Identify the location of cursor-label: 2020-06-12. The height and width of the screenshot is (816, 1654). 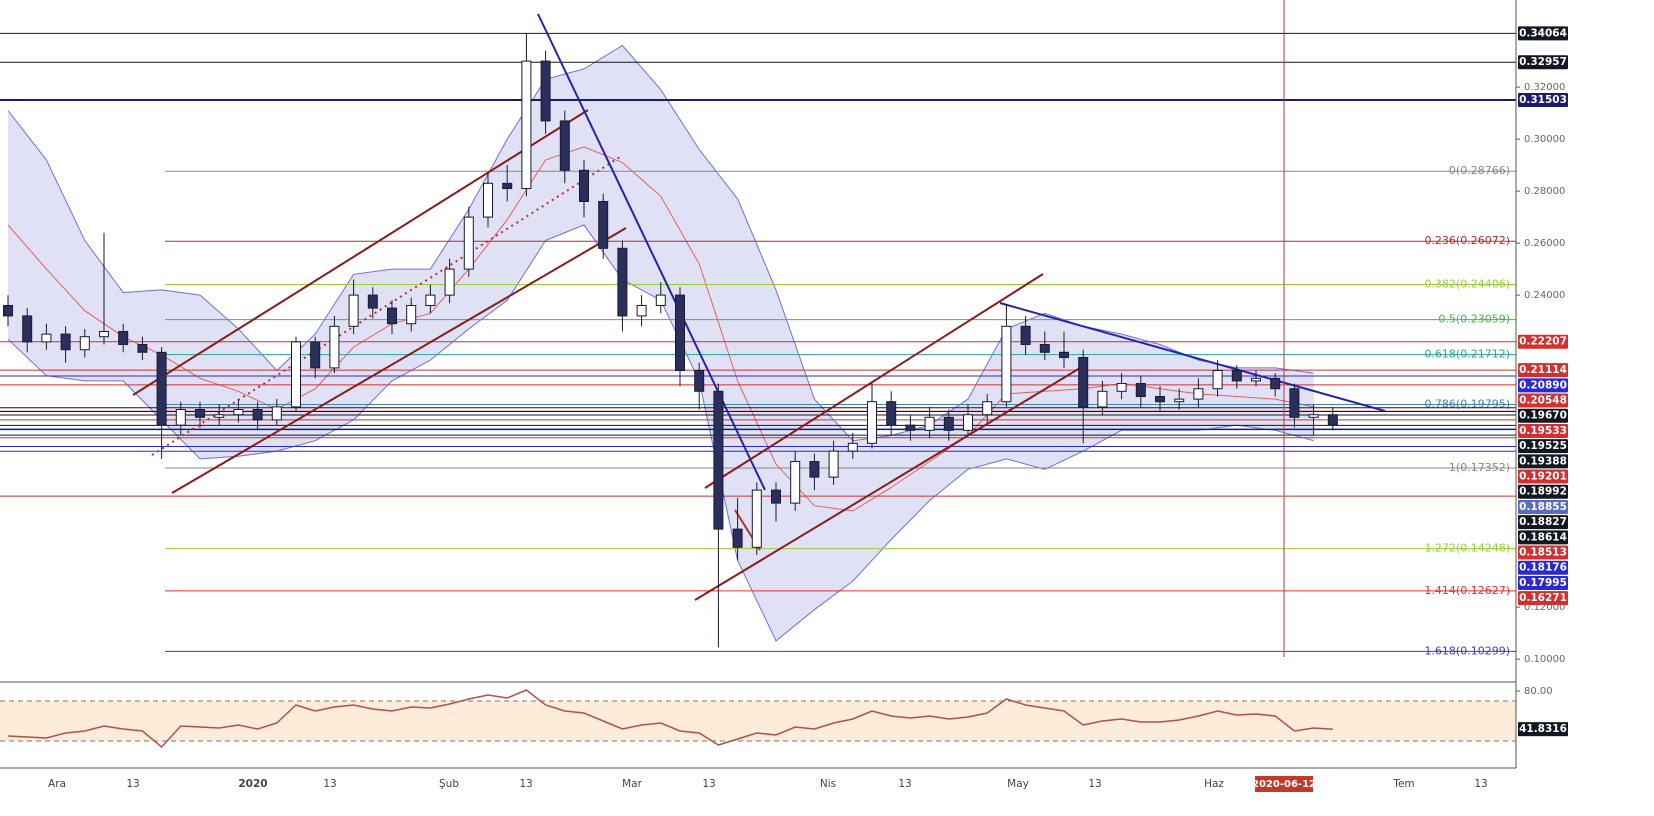
(1284, 784).